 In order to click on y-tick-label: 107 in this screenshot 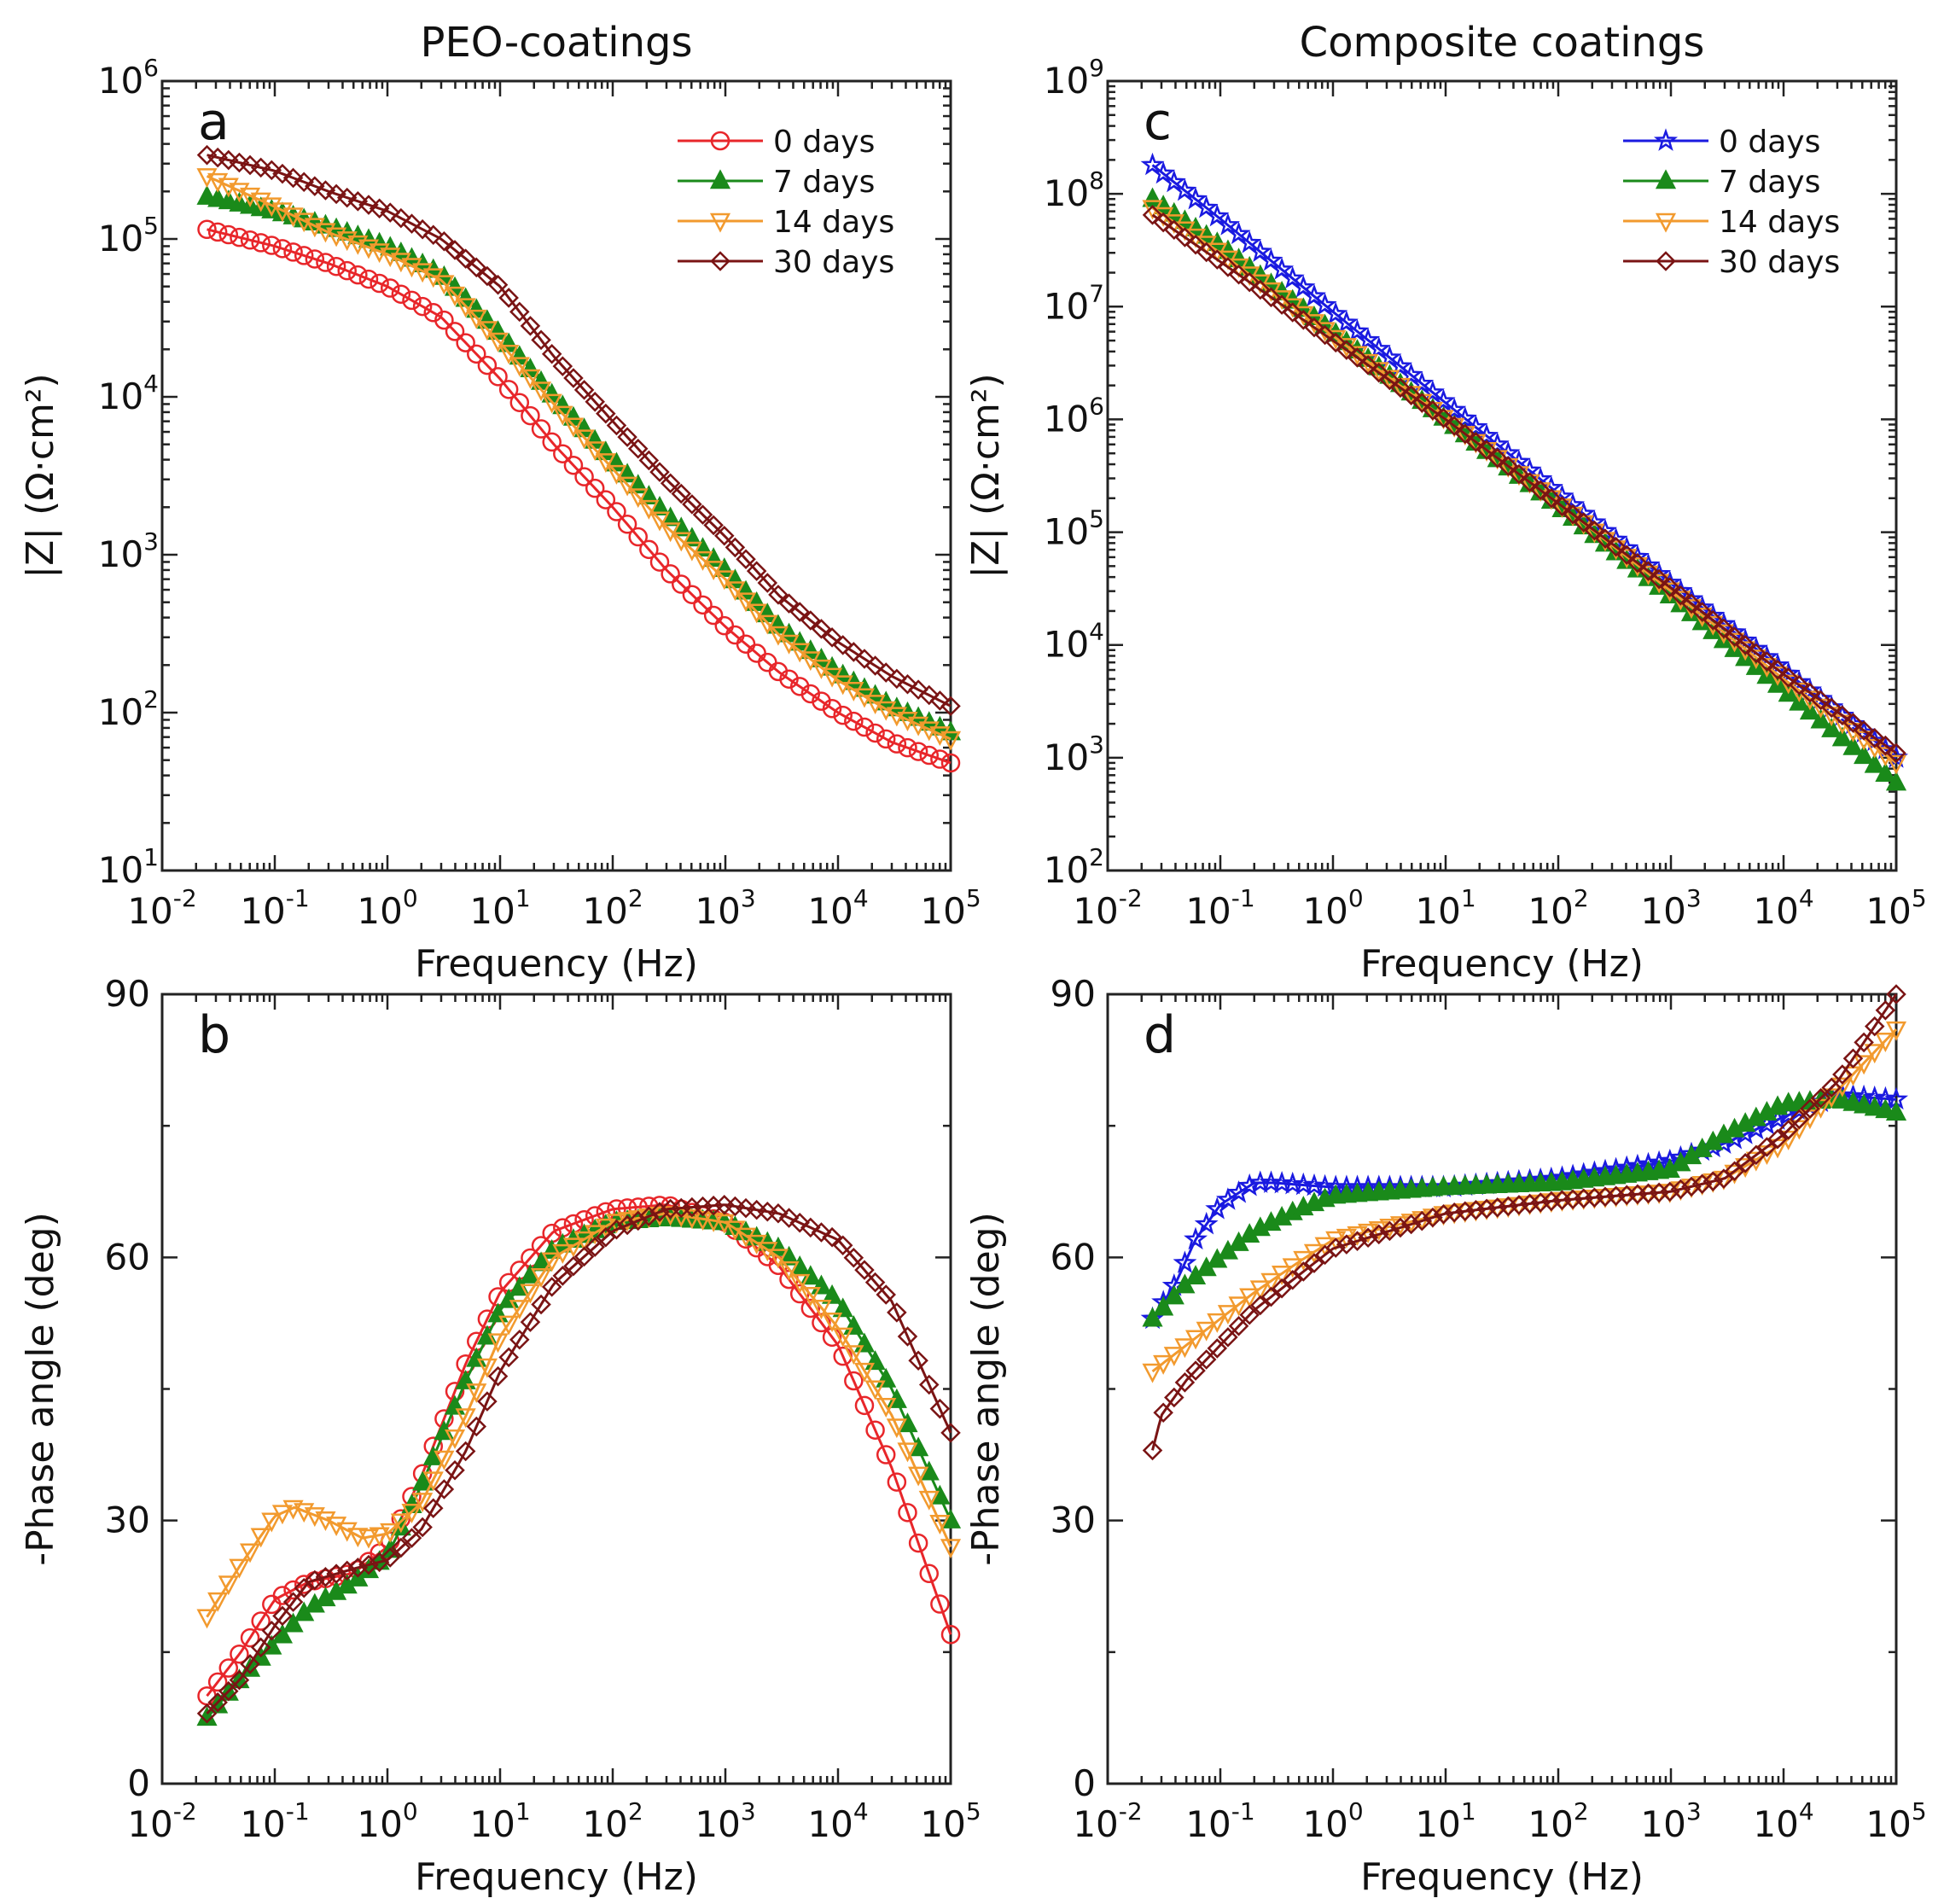, I will do `click(1074, 303)`.